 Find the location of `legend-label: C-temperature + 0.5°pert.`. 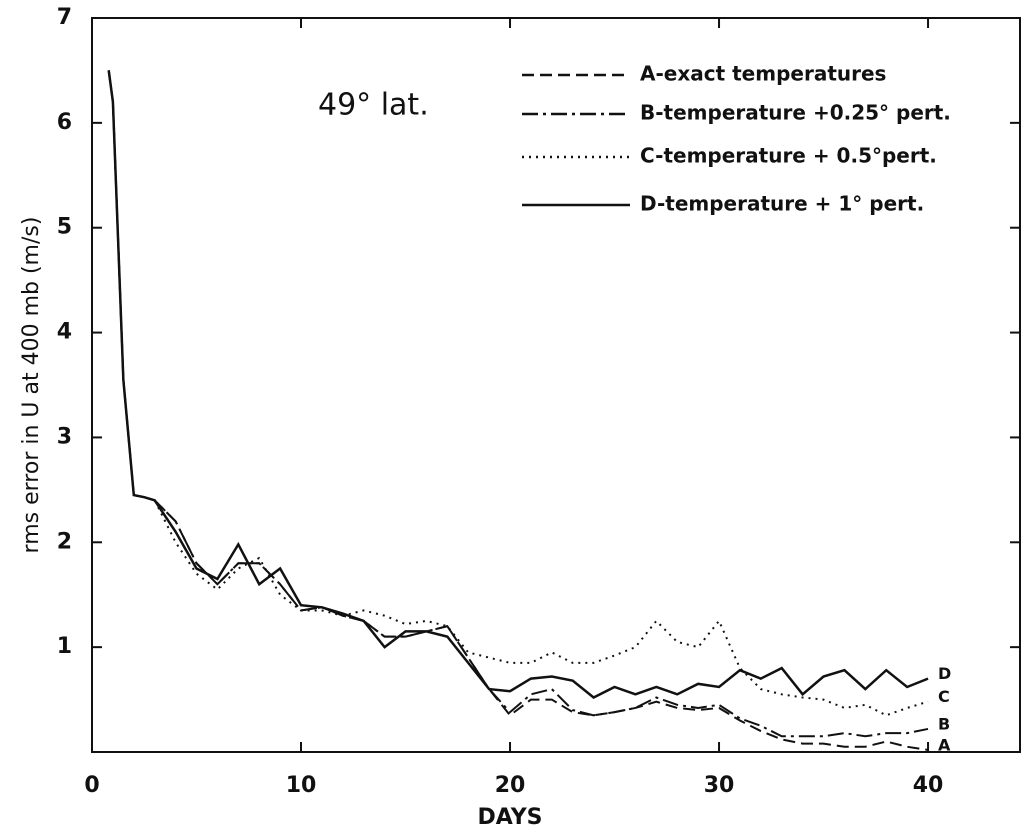

legend-label: C-temperature + 0.5°pert. is located at coordinates (788, 156).